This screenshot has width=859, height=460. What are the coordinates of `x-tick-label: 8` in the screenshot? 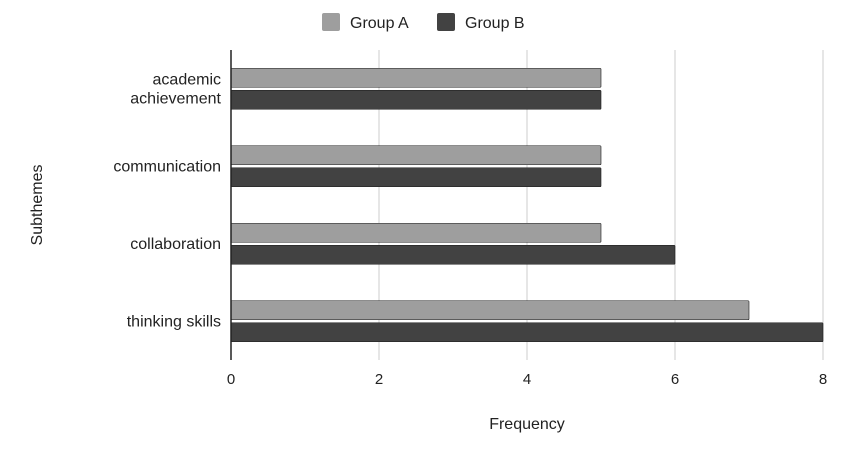 It's located at (823, 379).